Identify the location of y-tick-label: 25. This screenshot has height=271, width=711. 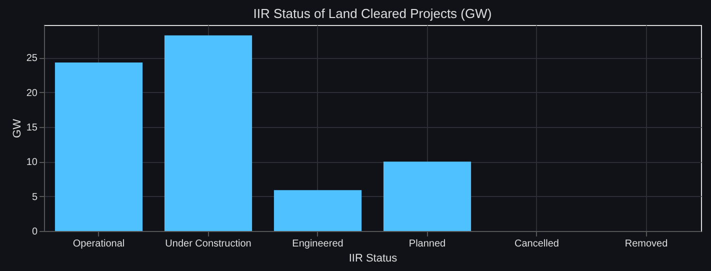
(32, 58).